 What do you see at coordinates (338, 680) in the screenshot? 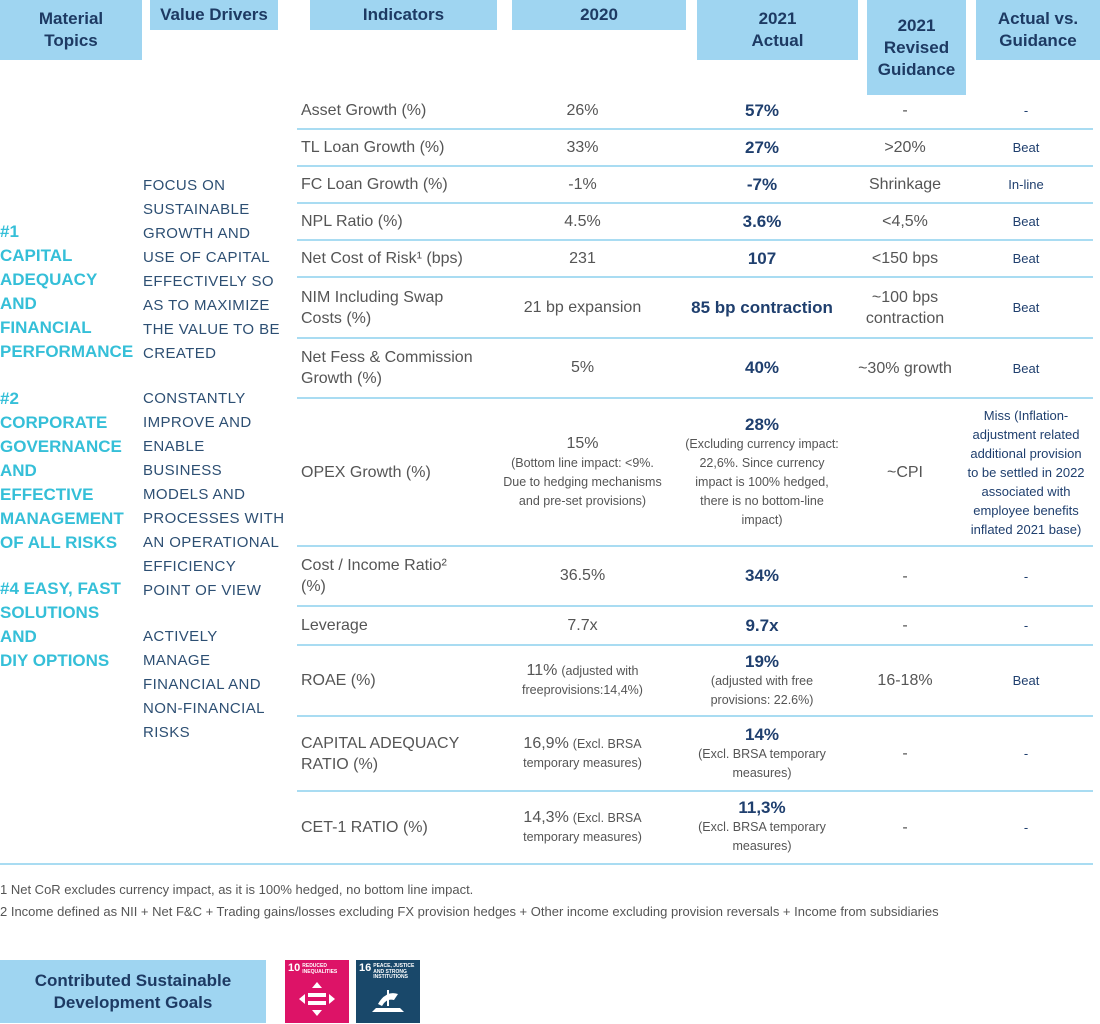
I see `indicator-line: ROAE (%)` at bounding box center [338, 680].